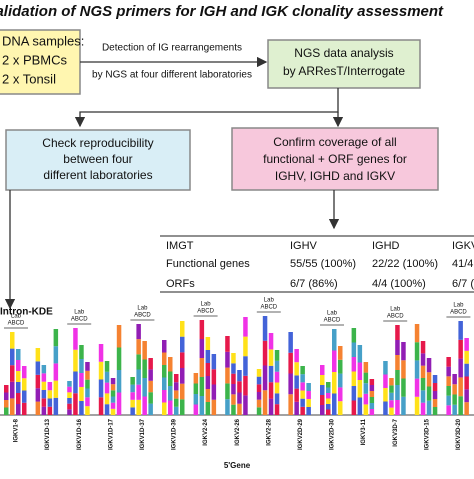  What do you see at coordinates (463, 246) in the screenshot?
I see `table-header: IGKV` at bounding box center [463, 246].